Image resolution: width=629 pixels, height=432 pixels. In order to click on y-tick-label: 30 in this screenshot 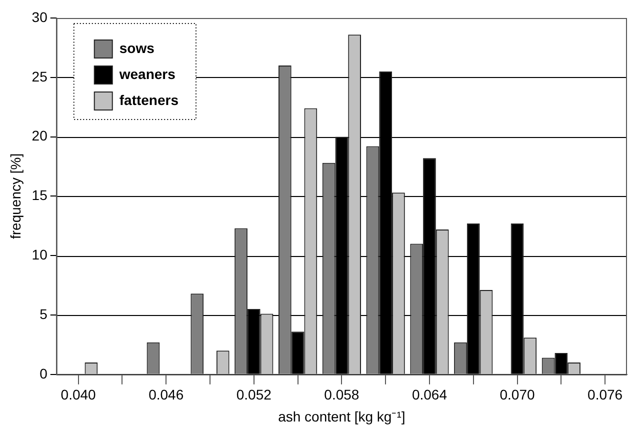, I will do `click(40, 16)`.